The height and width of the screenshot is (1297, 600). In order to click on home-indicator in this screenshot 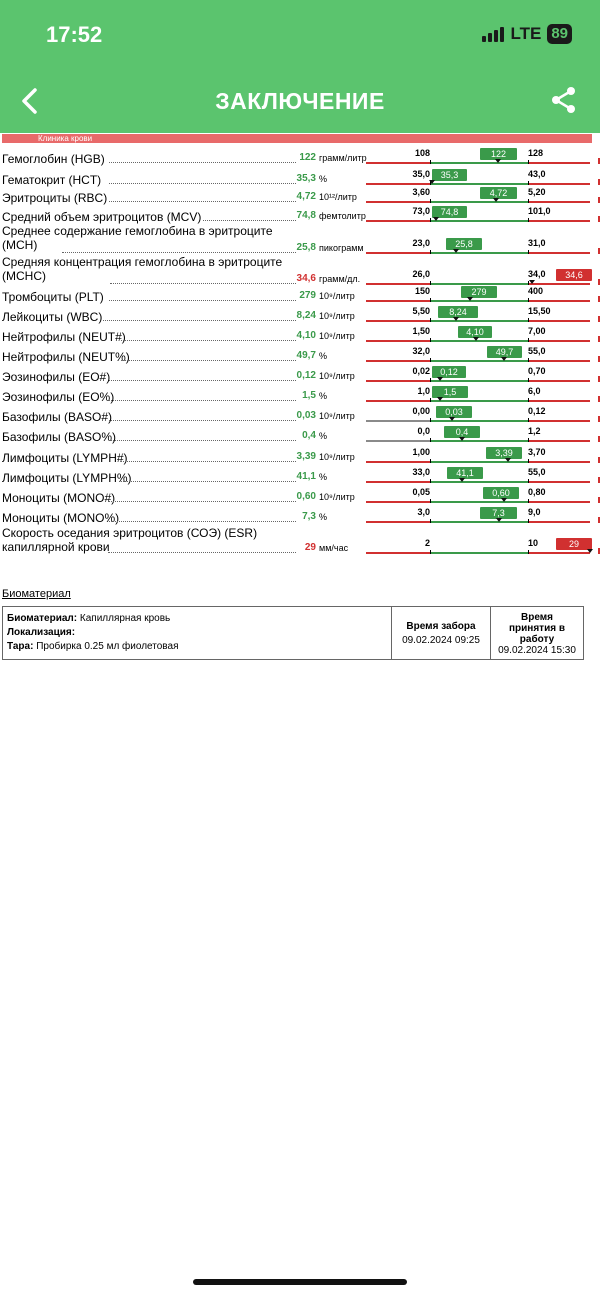, I will do `click(300, 1282)`.